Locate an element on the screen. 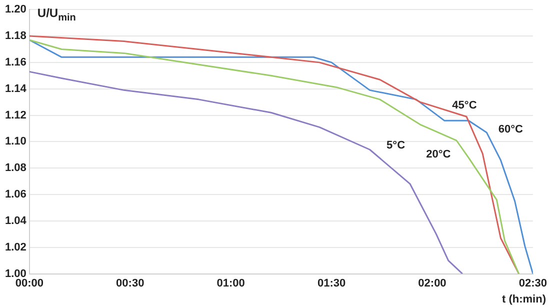 Image resolution: width=550 pixels, height=307 pixels. y-tick-label: 1.14 is located at coordinates (16, 88).